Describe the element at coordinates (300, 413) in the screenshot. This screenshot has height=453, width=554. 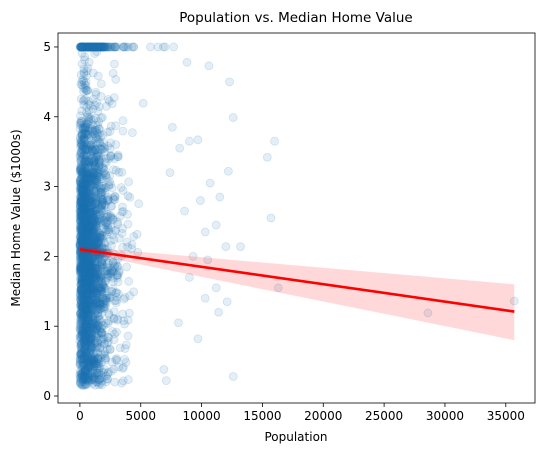
I see `x-axis-ticks: 0 5000 10000 15000 20000 25000 30000 35000` at that location.